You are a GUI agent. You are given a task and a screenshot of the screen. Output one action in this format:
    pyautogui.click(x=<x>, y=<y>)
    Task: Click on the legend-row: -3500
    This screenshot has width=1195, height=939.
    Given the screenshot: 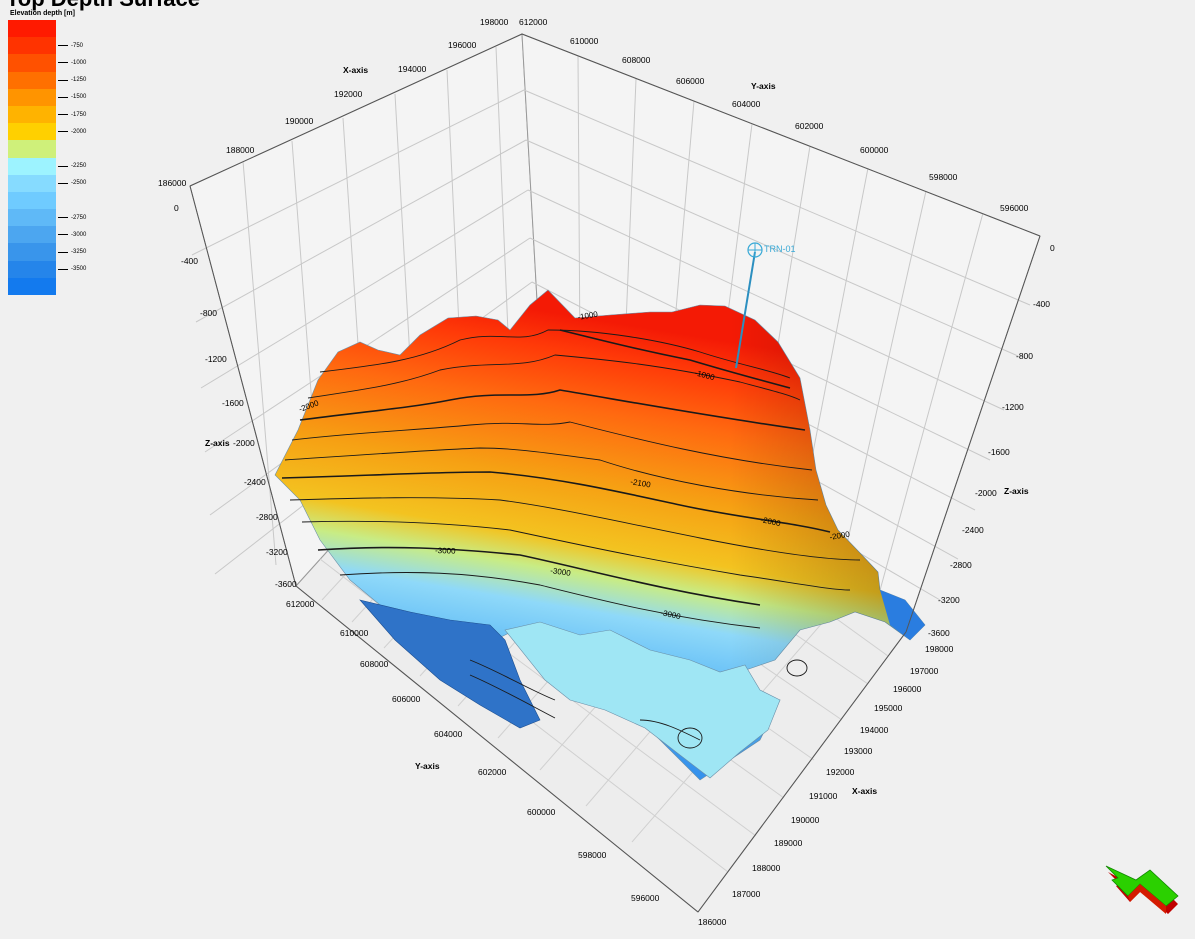 What is the action you would take?
    pyautogui.click(x=63, y=269)
    